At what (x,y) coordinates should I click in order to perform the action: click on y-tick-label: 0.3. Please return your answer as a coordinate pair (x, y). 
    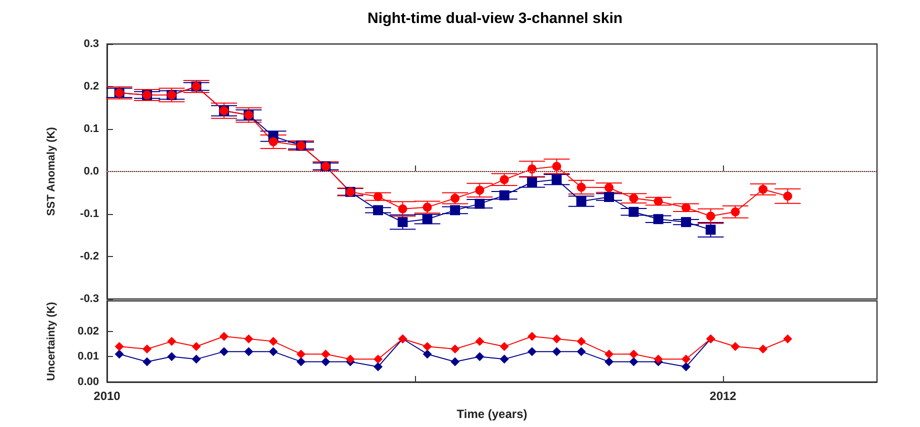
    Looking at the image, I should click on (91, 44).